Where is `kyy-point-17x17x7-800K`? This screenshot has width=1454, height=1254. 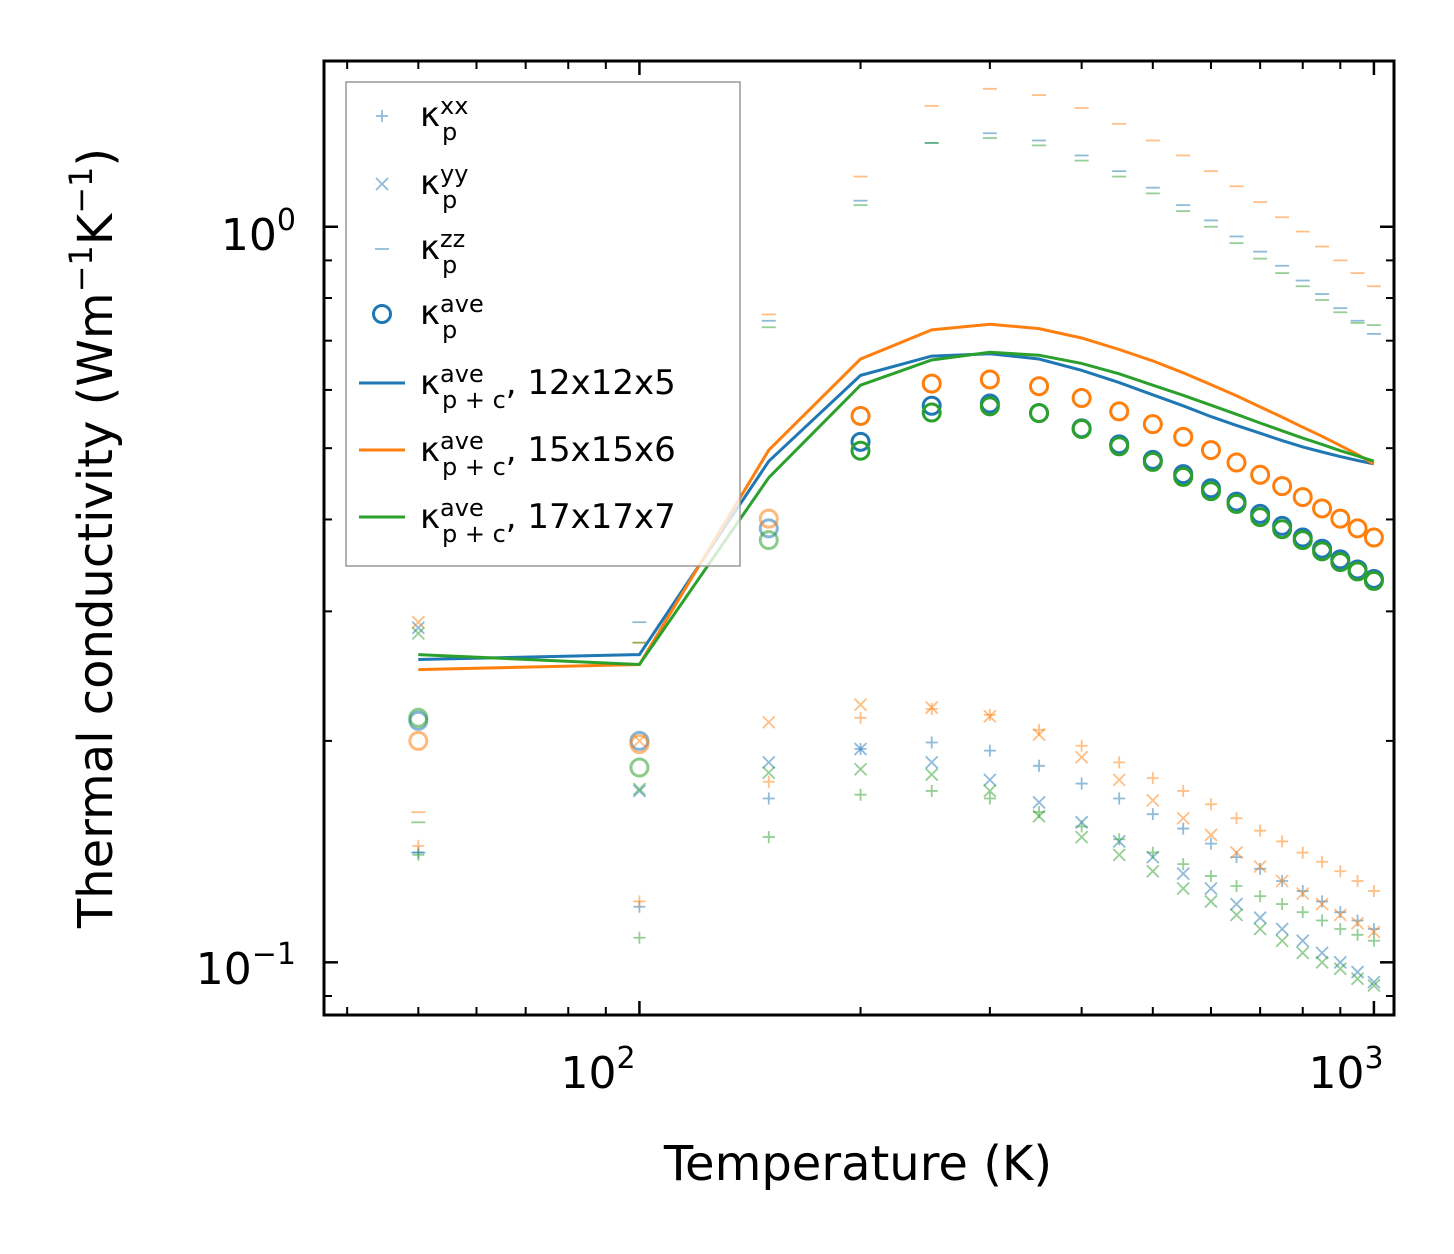 kyy-point-17x17x7-800K is located at coordinates (1303, 953).